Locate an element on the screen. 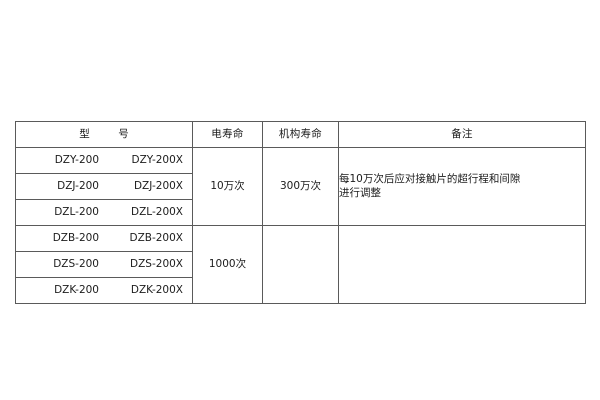  model-name-primary: DZB-200 is located at coordinates (75, 237).